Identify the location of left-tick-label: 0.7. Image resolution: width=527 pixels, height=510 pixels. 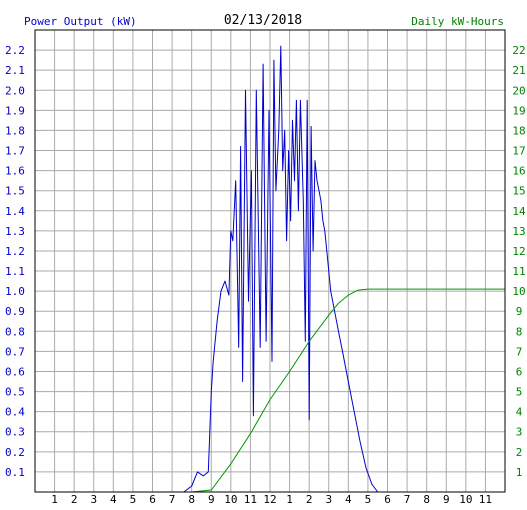
(15, 351).